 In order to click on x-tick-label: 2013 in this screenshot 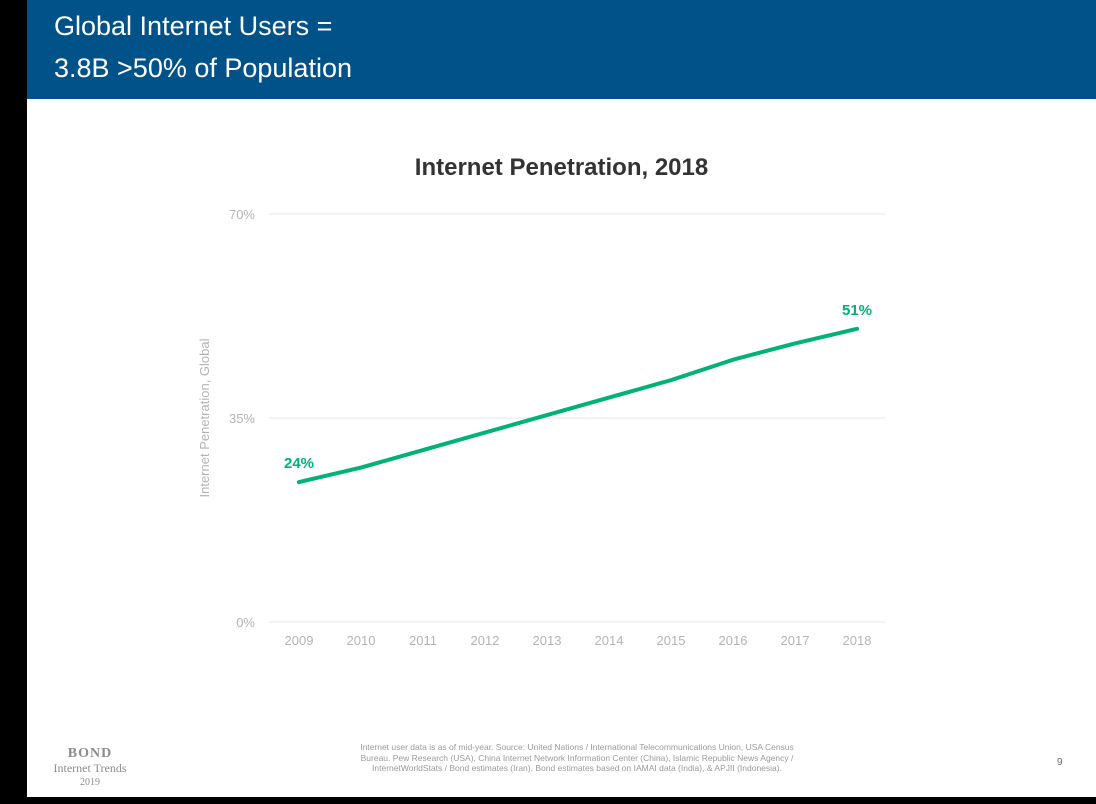, I will do `click(547, 640)`.